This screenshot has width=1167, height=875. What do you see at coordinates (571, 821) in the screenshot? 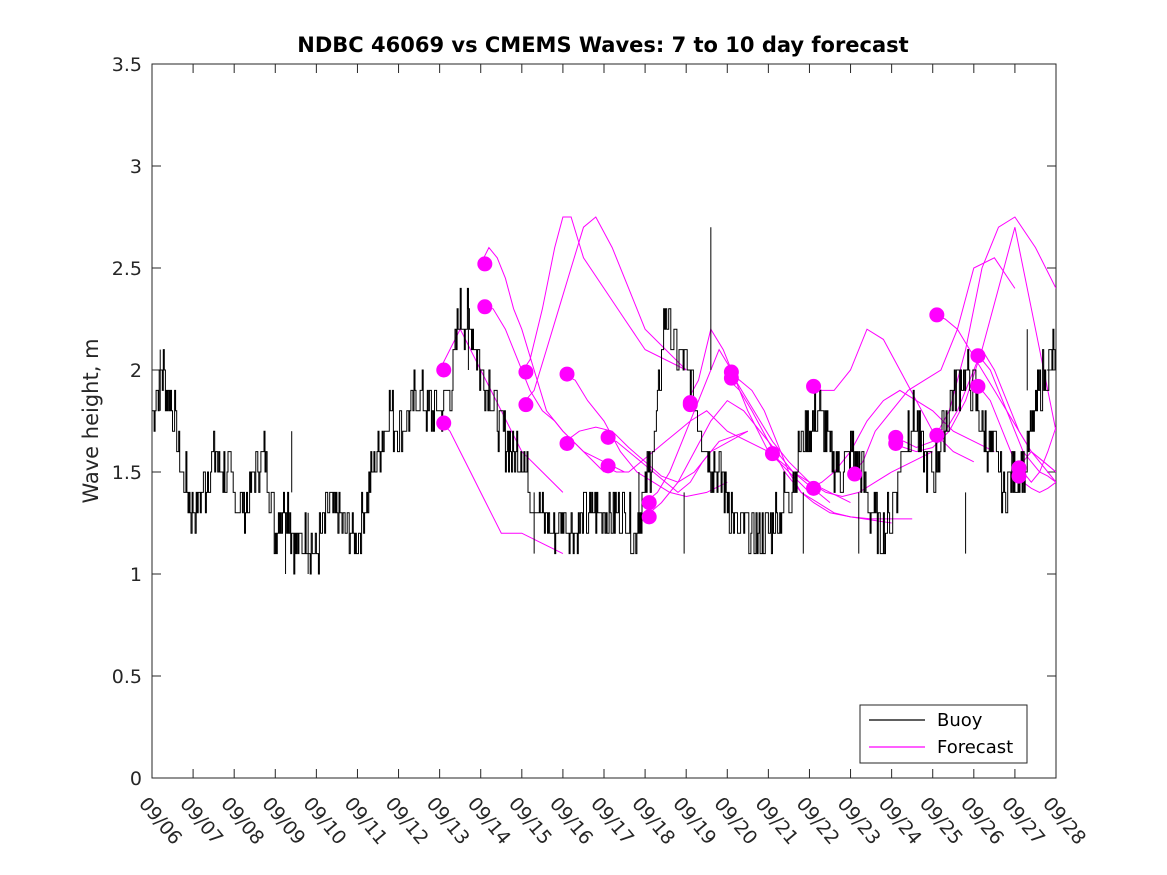
I see `x-tick-label: 09/16` at bounding box center [571, 821].